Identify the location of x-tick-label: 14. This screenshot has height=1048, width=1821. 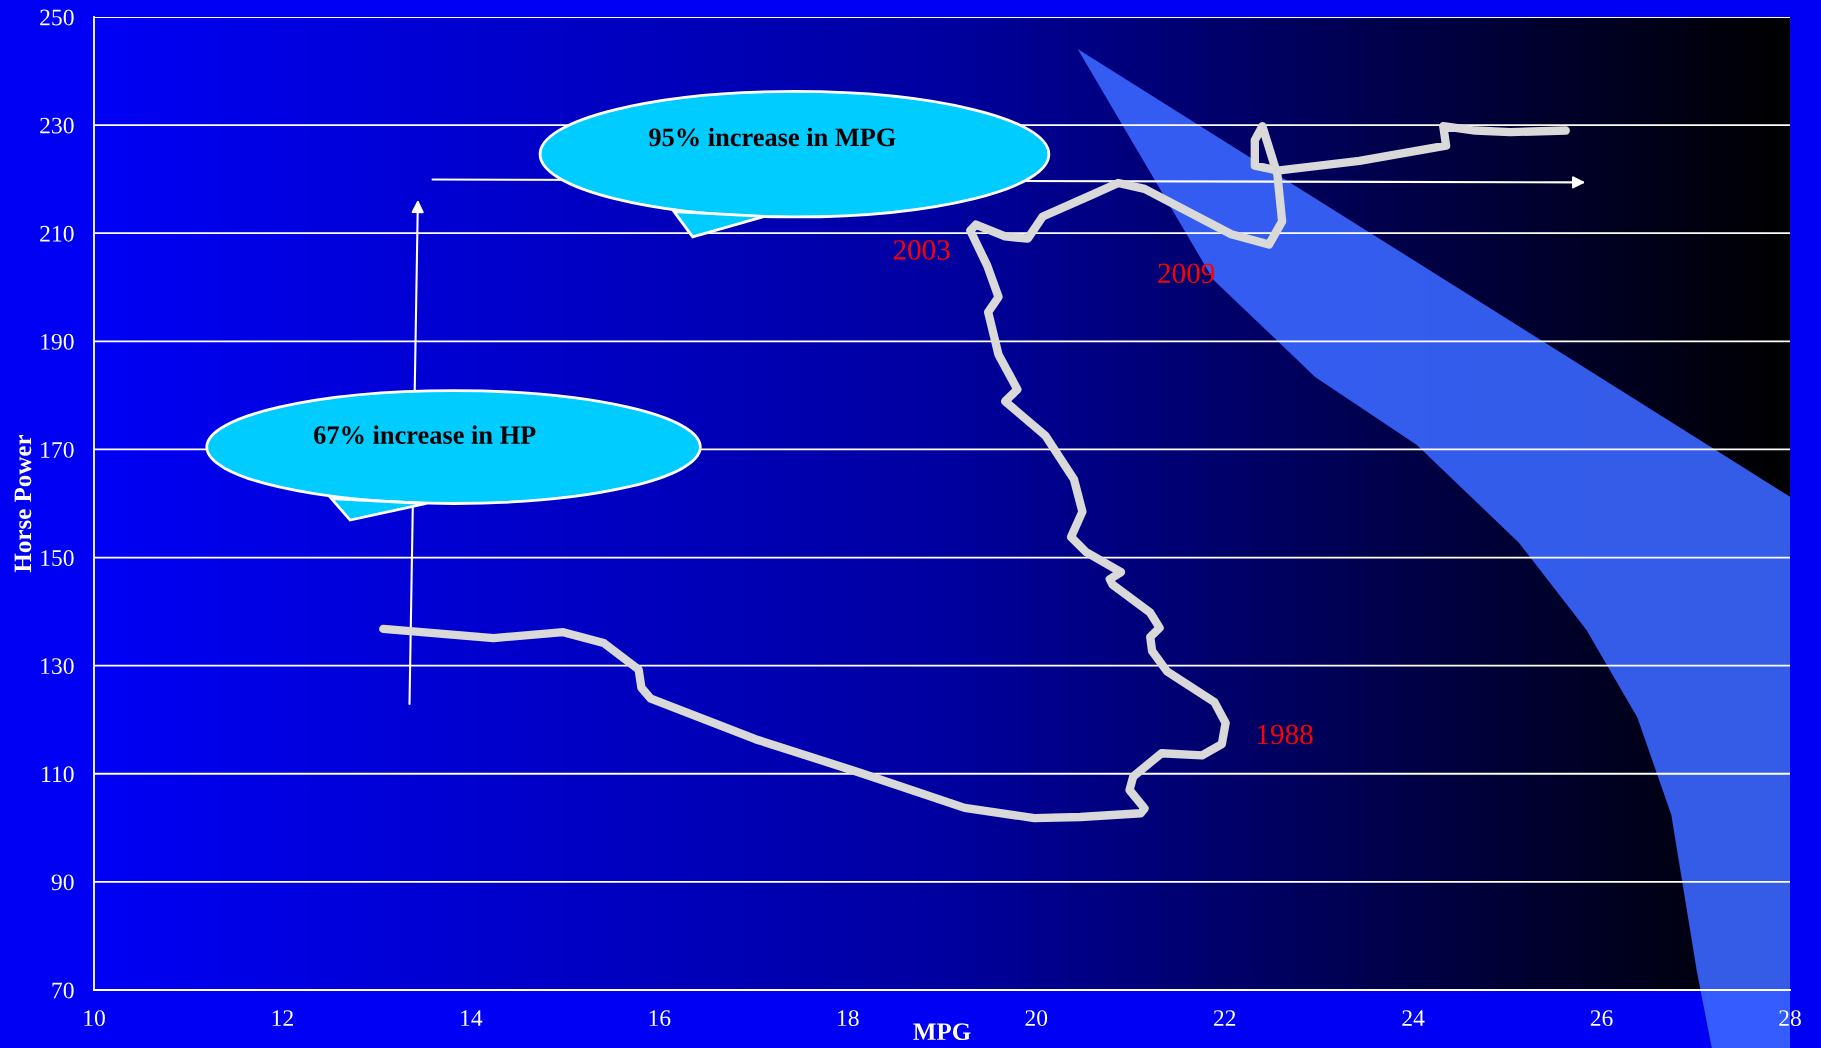
(472, 1018).